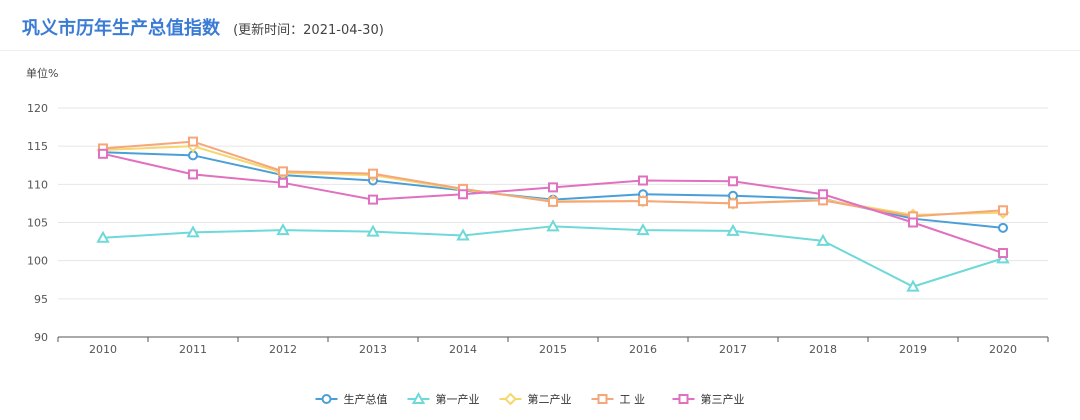  I want to click on legend-label: 第一产业, so click(458, 399).